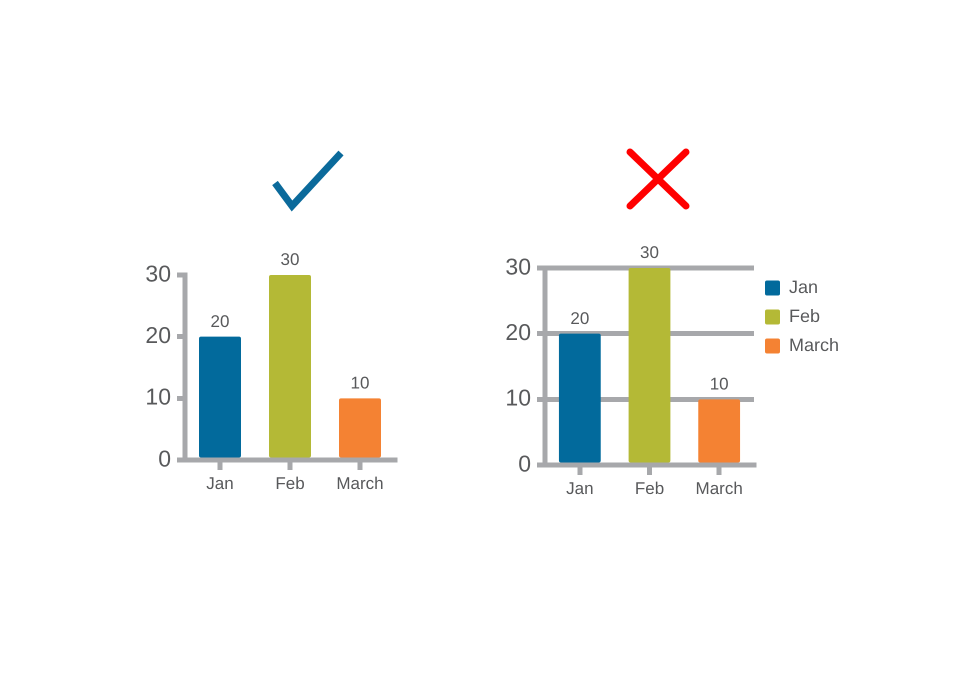 Image resolution: width=975 pixels, height=676 pixels. Describe the element at coordinates (814, 344) in the screenshot. I see `legend-label: March` at that location.